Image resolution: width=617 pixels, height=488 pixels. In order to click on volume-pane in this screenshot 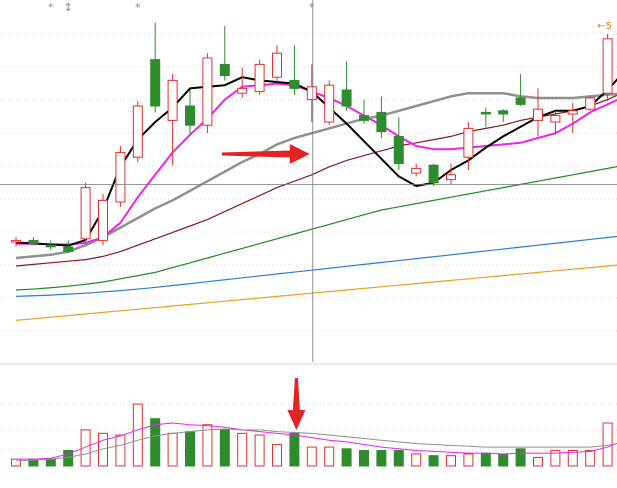, I will do `click(314, 435)`.